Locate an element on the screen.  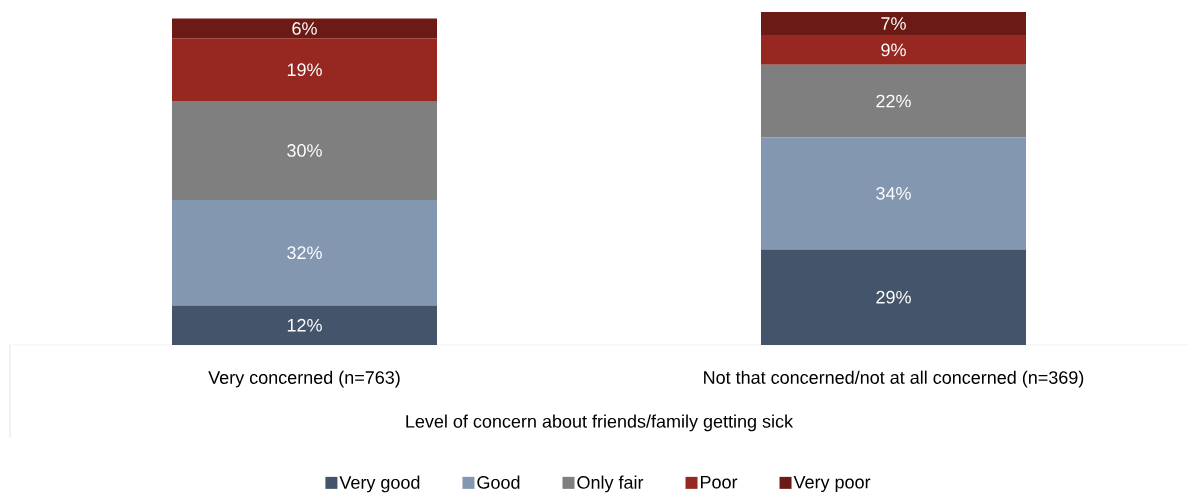
data-label: 34% is located at coordinates (893, 193).